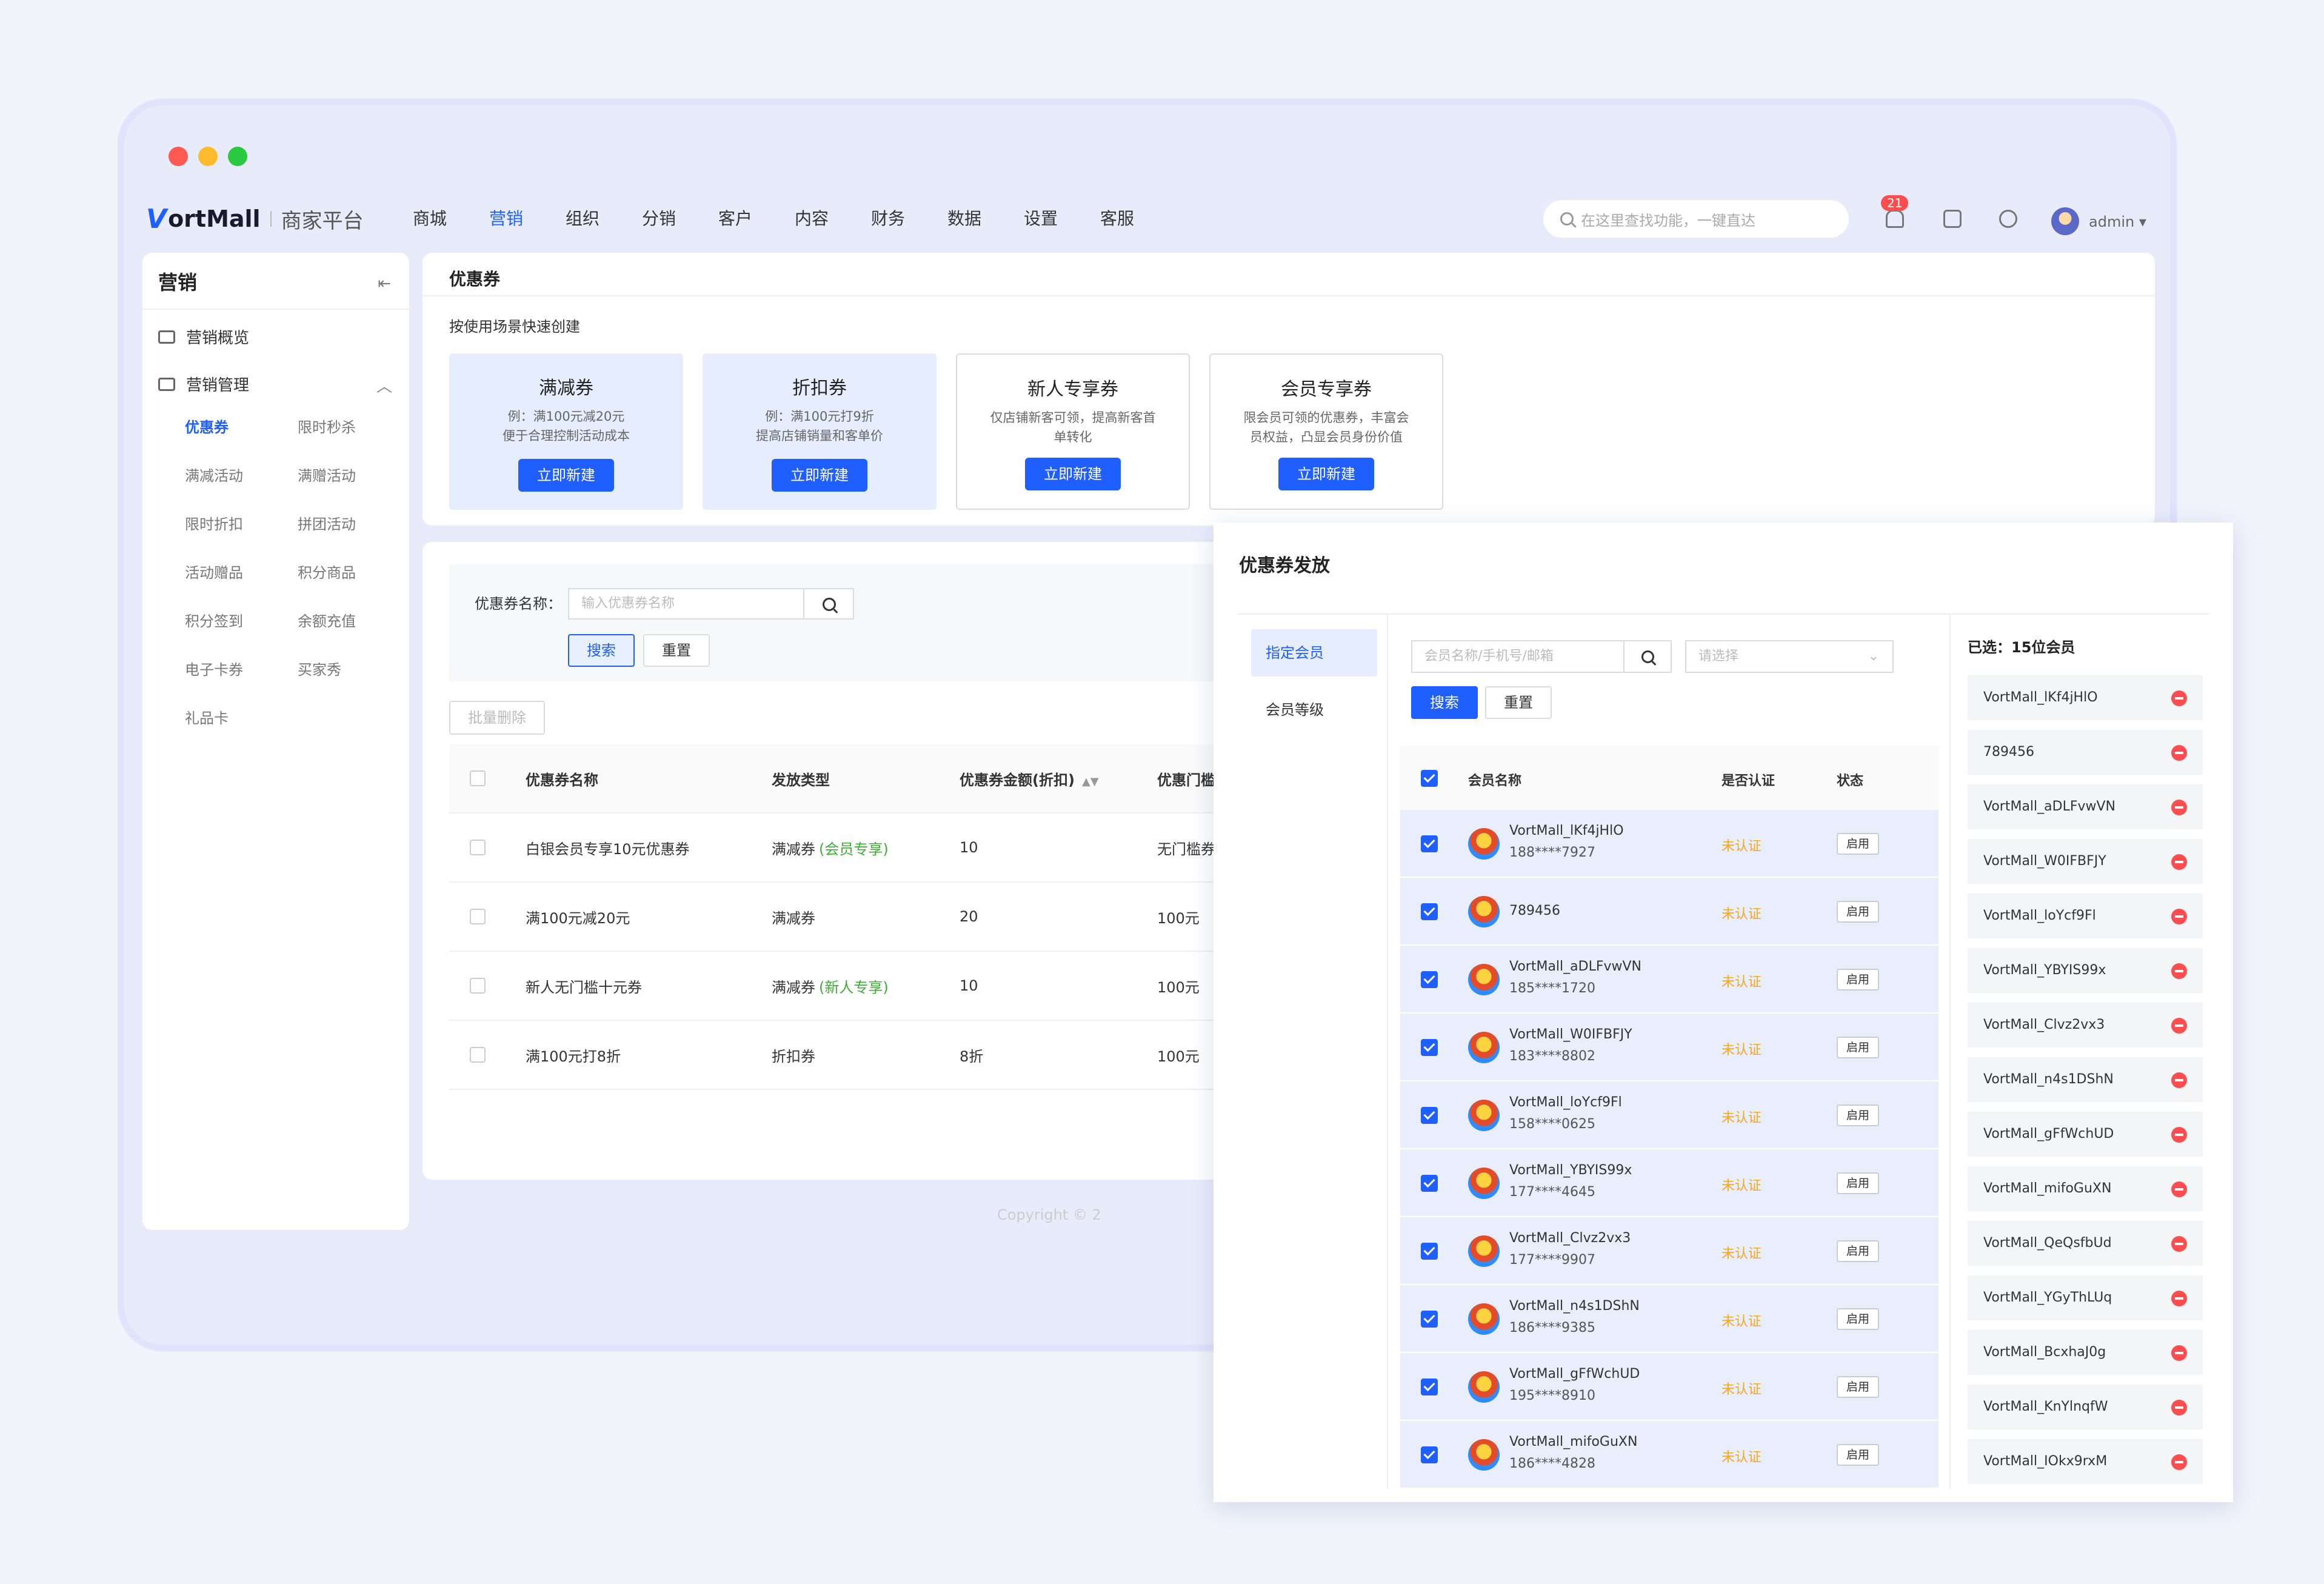 Image resolution: width=2324 pixels, height=1584 pixels. I want to click on member-row: VortMall_n4s1DShN 186****9385 未认证 启用, so click(1669, 1319).